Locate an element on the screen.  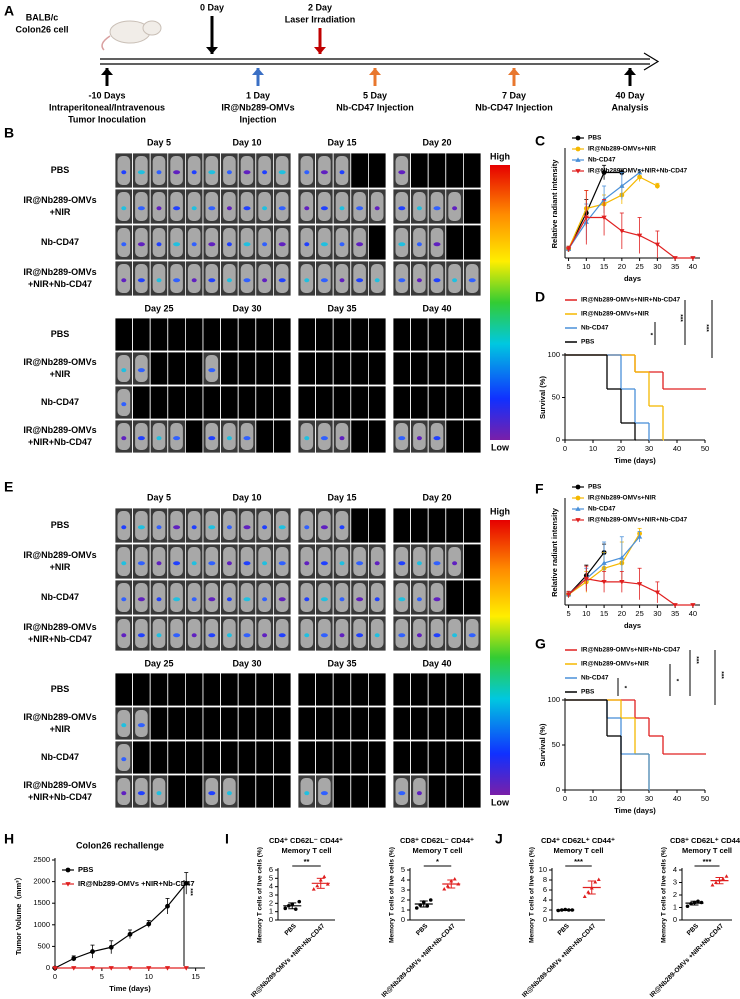
y-tick-label: 1000 is located at coordinates (41, 924).